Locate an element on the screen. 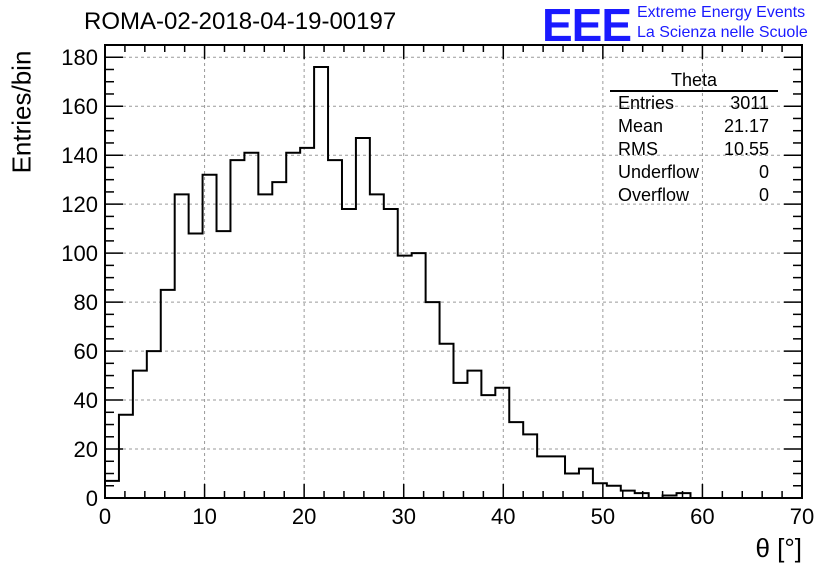 This screenshot has height=572, width=836. y-tick-label: 20 is located at coordinates (86, 449).